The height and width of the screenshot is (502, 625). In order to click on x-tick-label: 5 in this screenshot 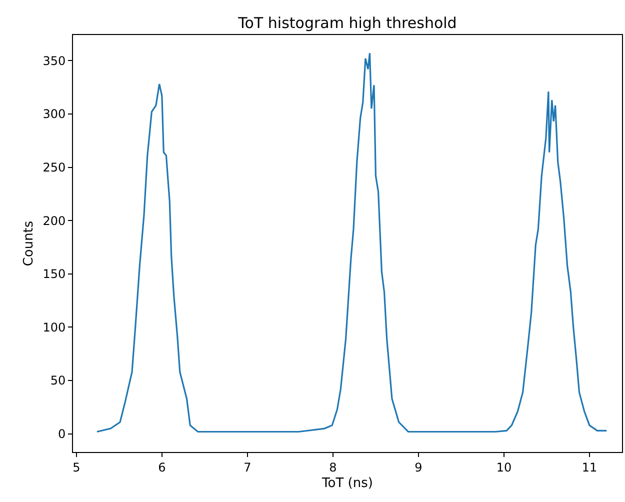, I will do `click(76, 467)`.